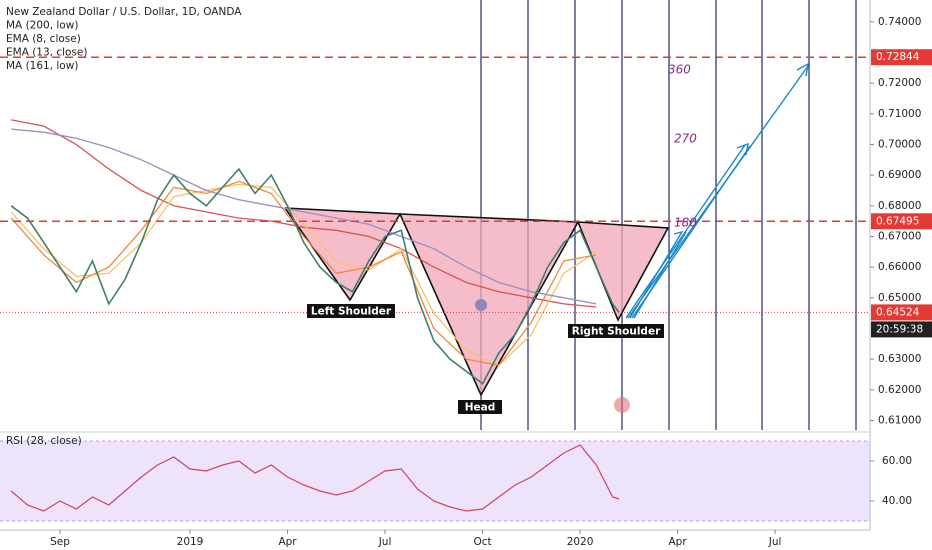 Image resolution: width=932 pixels, height=550 pixels. I want to click on y-tick-label: 0.71000, so click(899, 114).